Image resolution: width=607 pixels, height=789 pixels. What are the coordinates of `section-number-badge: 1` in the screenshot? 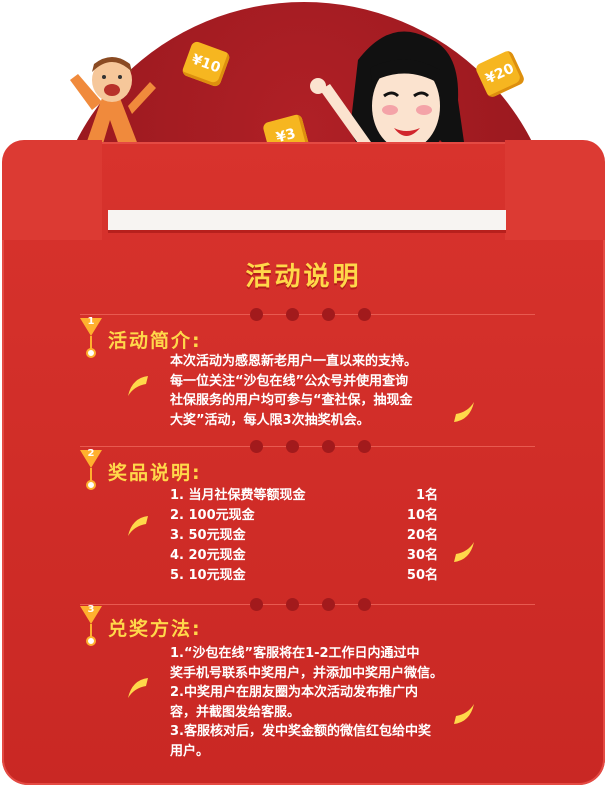 It's located at (91, 337).